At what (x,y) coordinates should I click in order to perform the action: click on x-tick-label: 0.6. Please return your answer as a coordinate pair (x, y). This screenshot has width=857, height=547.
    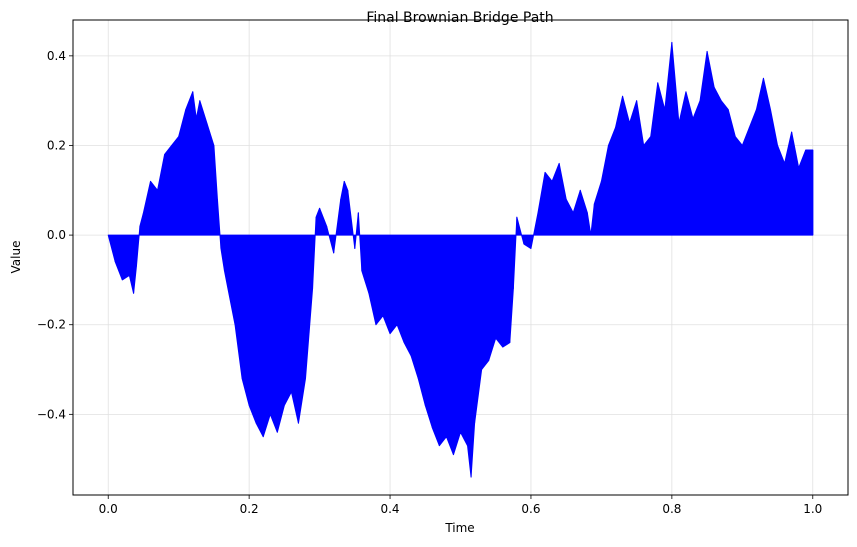
    Looking at the image, I should click on (530, 509).